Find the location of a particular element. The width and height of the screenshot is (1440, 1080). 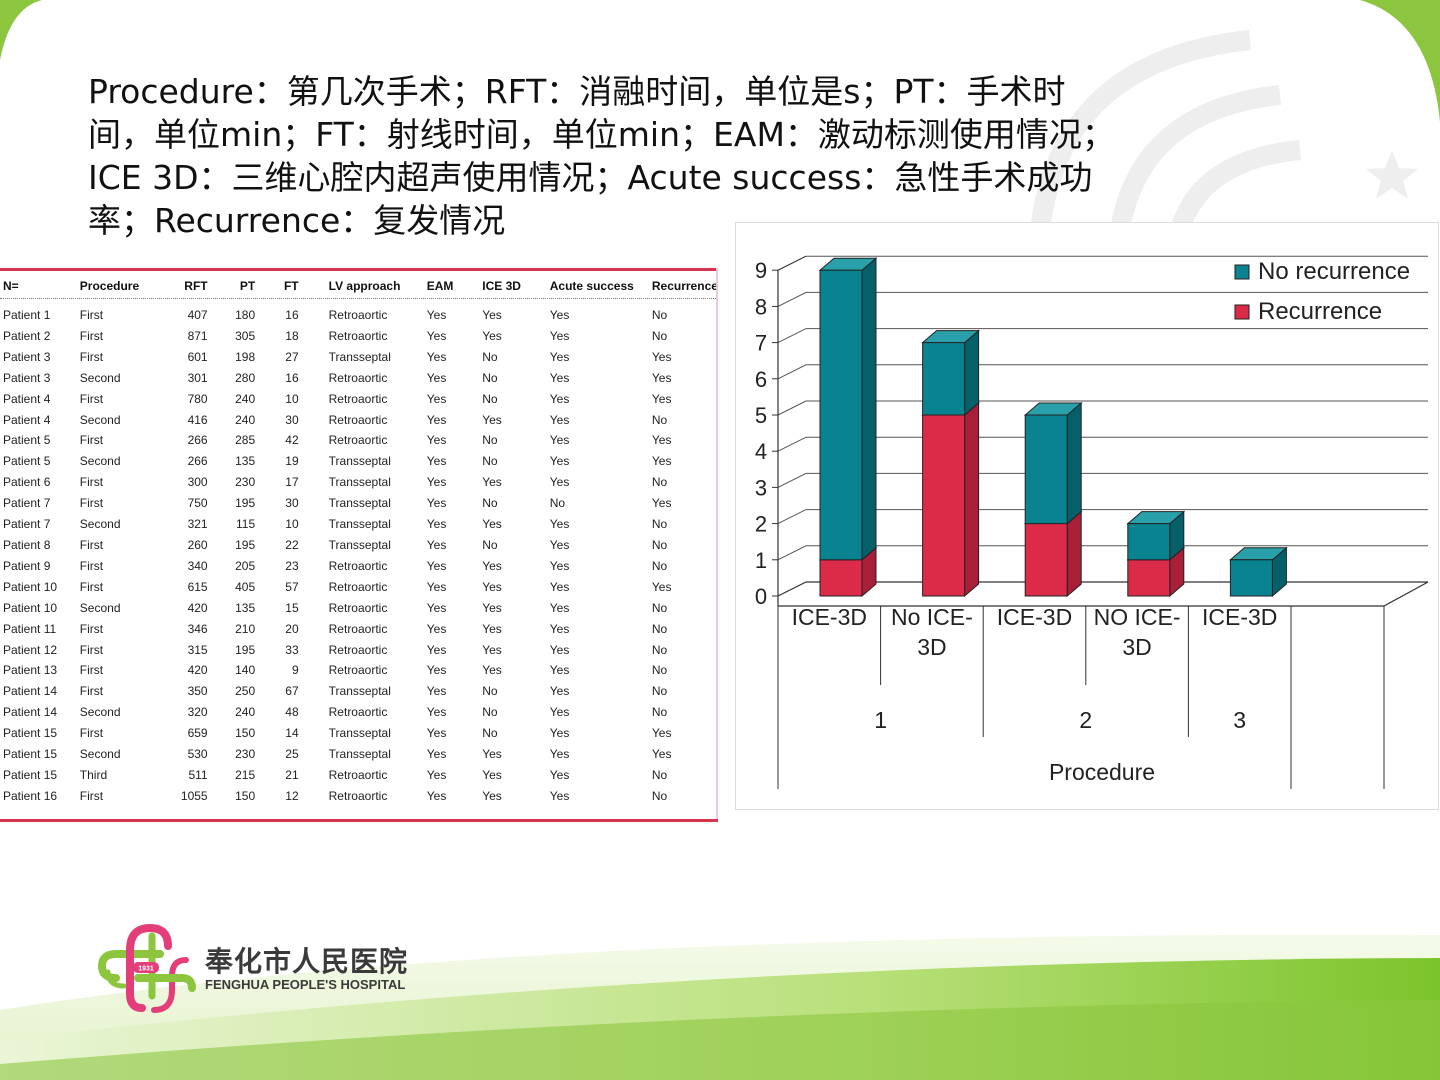

y-tick-label: 5 is located at coordinates (761, 415).